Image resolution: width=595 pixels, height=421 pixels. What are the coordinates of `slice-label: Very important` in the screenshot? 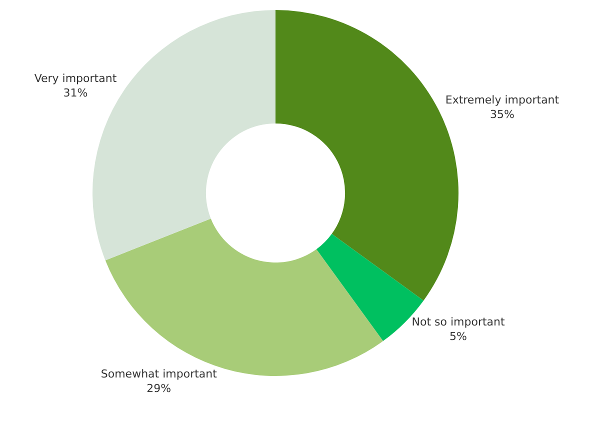 It's located at (76, 79).